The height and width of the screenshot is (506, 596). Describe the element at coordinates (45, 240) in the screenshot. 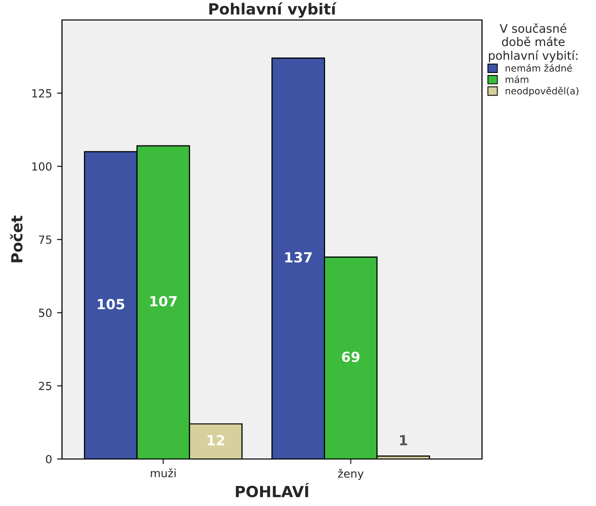

I see `y-tick-label: 75` at that location.